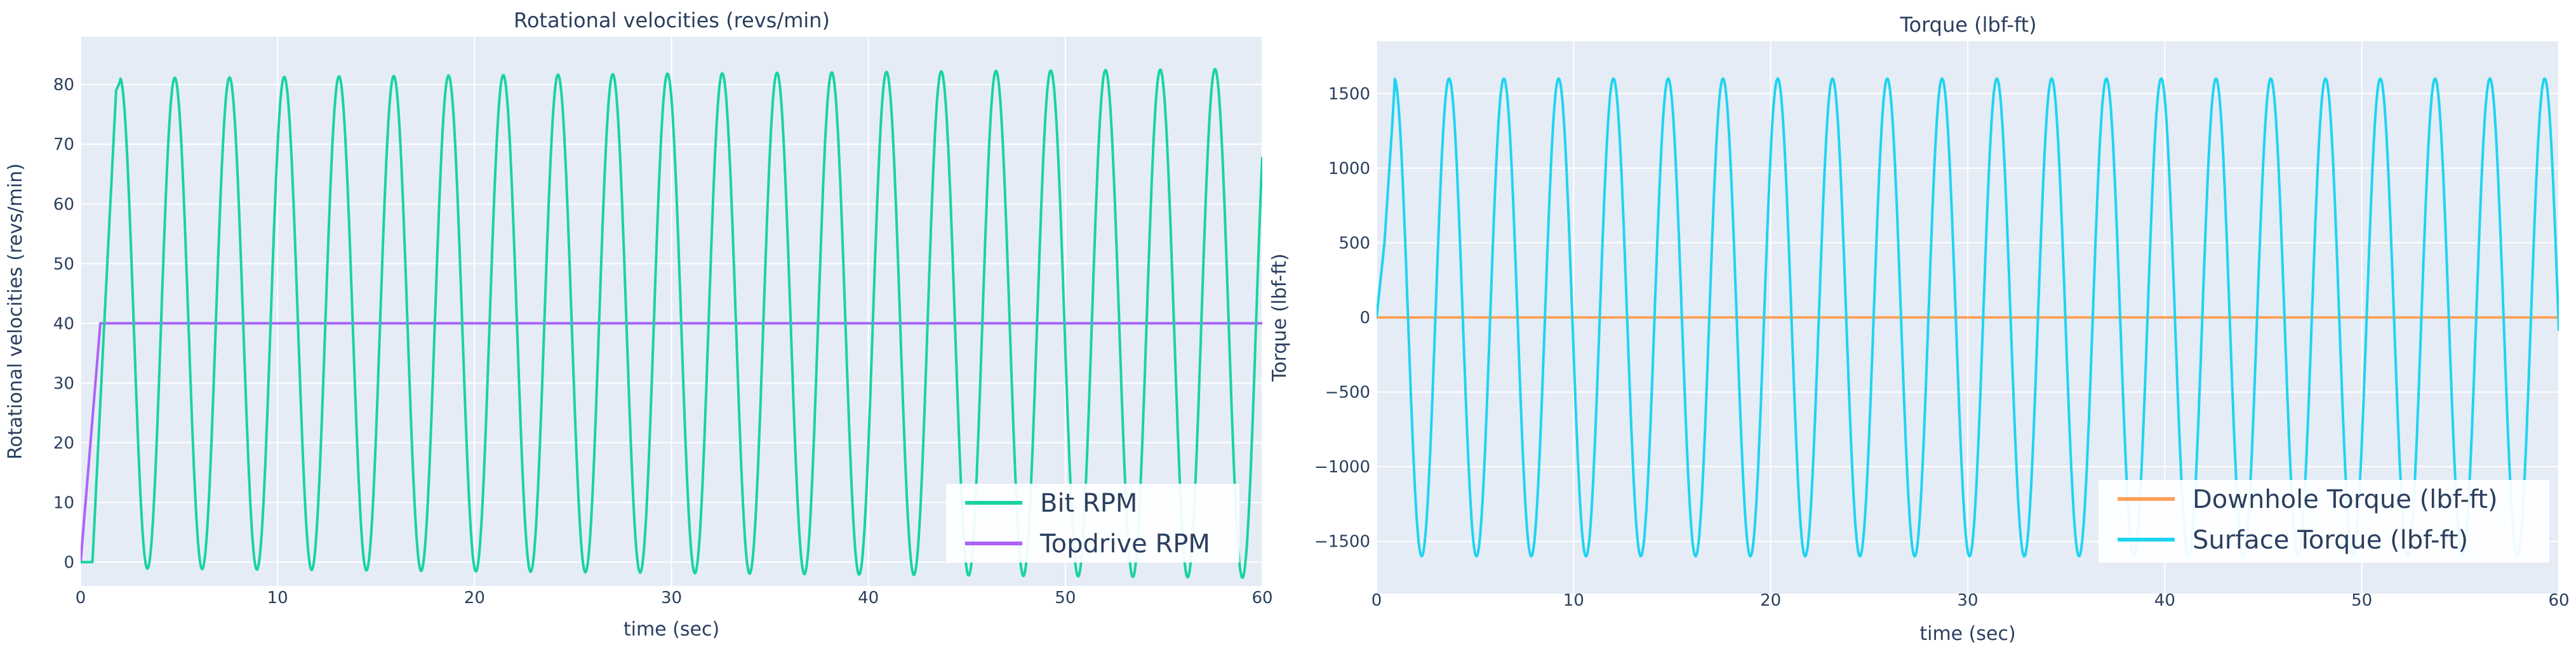 The width and height of the screenshot is (2576, 652). Describe the element at coordinates (63, 443) in the screenshot. I see `y-tick-label: 20` at that location.